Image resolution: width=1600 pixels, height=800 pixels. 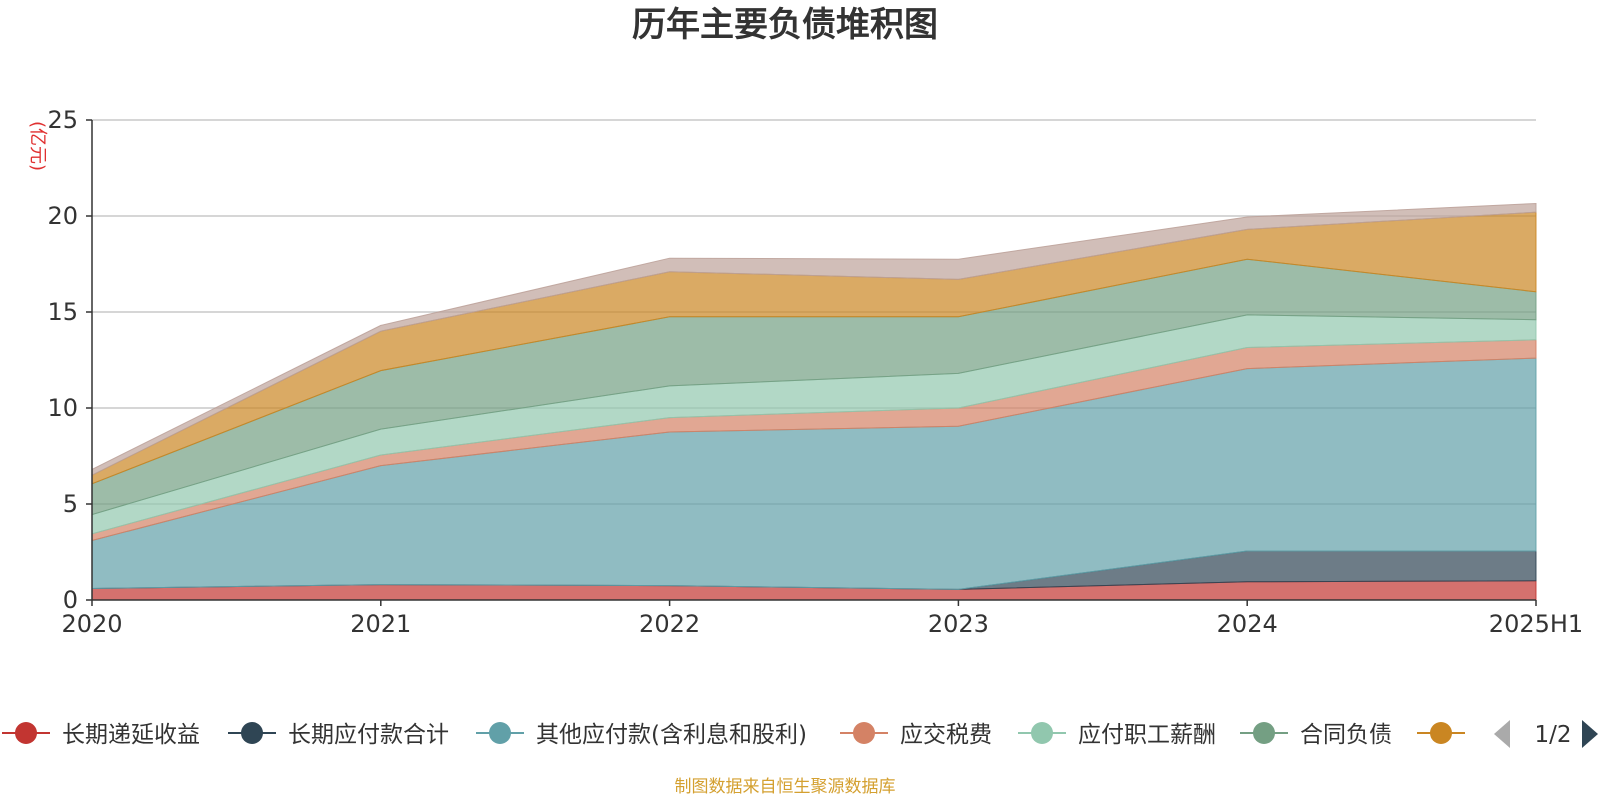 I want to click on y-tick-label: 0, so click(x=70, y=600).